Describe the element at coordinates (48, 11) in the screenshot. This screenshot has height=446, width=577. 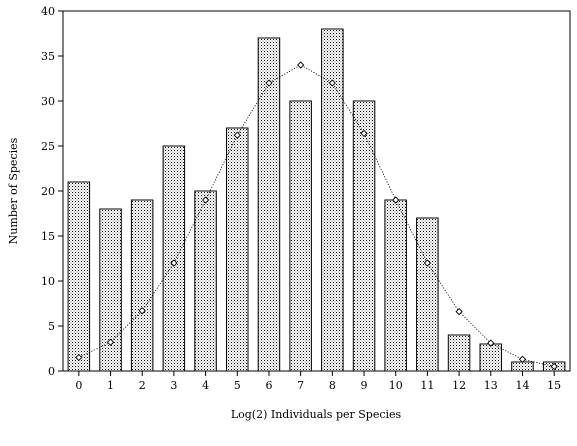
I see `y-tick-label: 40` at that location.